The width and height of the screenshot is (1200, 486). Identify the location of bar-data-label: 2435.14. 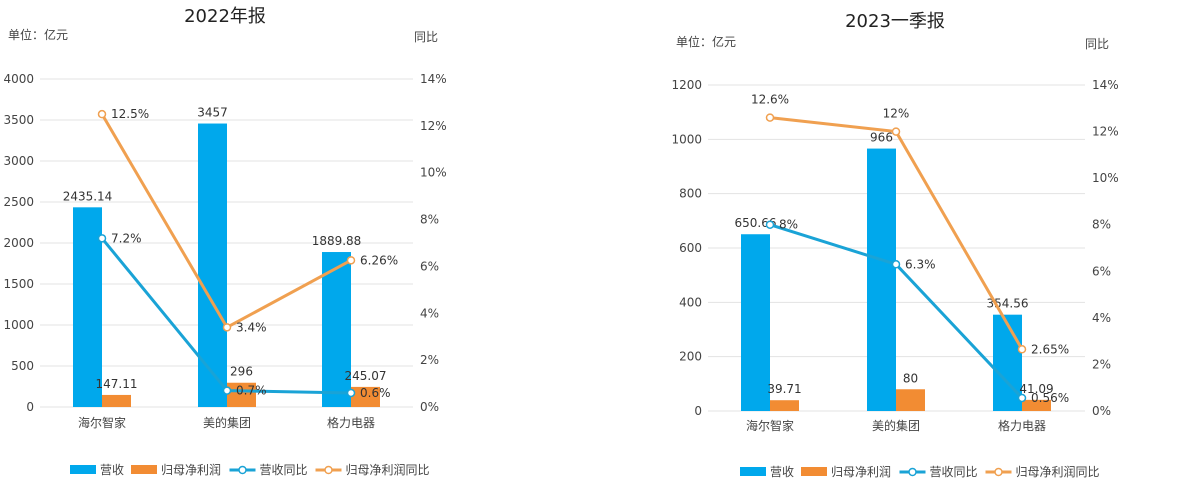
(88, 196).